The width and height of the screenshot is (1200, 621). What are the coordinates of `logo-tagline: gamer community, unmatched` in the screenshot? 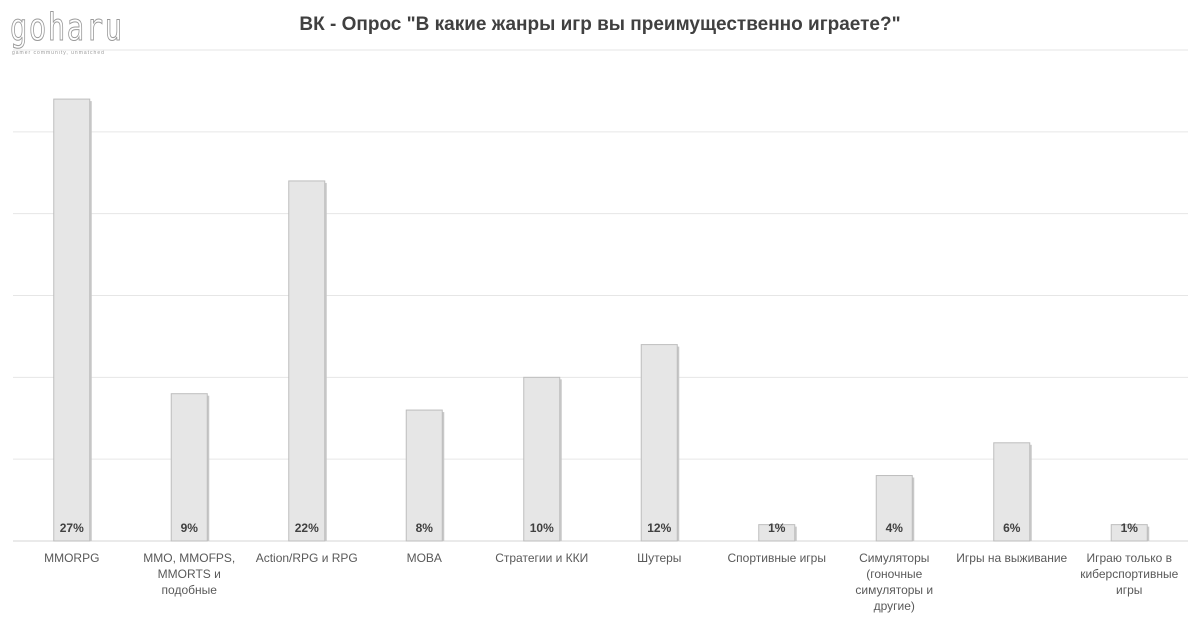 It's located at (58, 53).